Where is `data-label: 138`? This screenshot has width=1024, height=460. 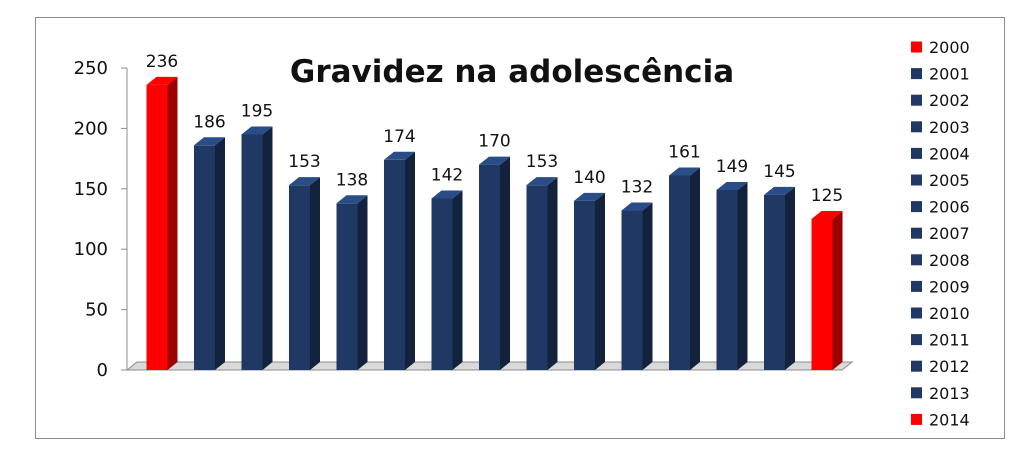 data-label: 138 is located at coordinates (352, 180).